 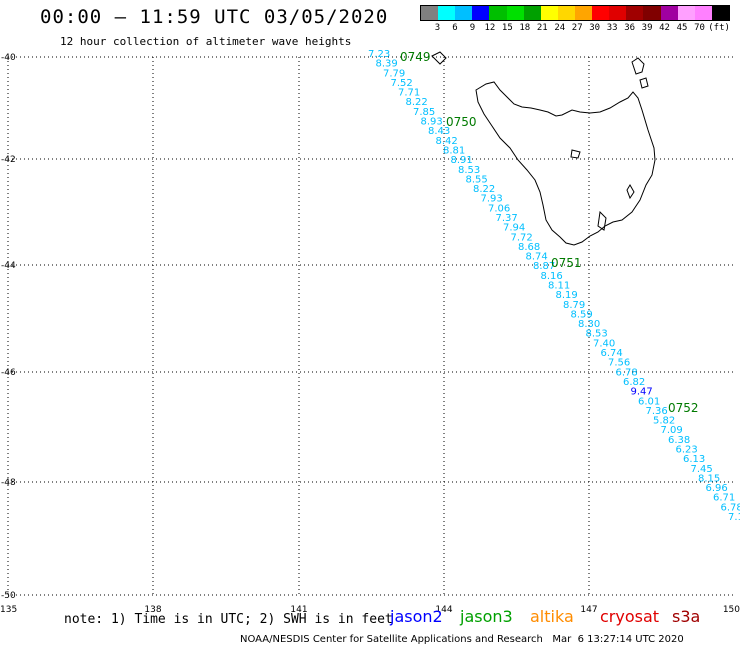 What do you see at coordinates (437, 28) in the screenshot?
I see `color-scale-label: 3` at bounding box center [437, 28].